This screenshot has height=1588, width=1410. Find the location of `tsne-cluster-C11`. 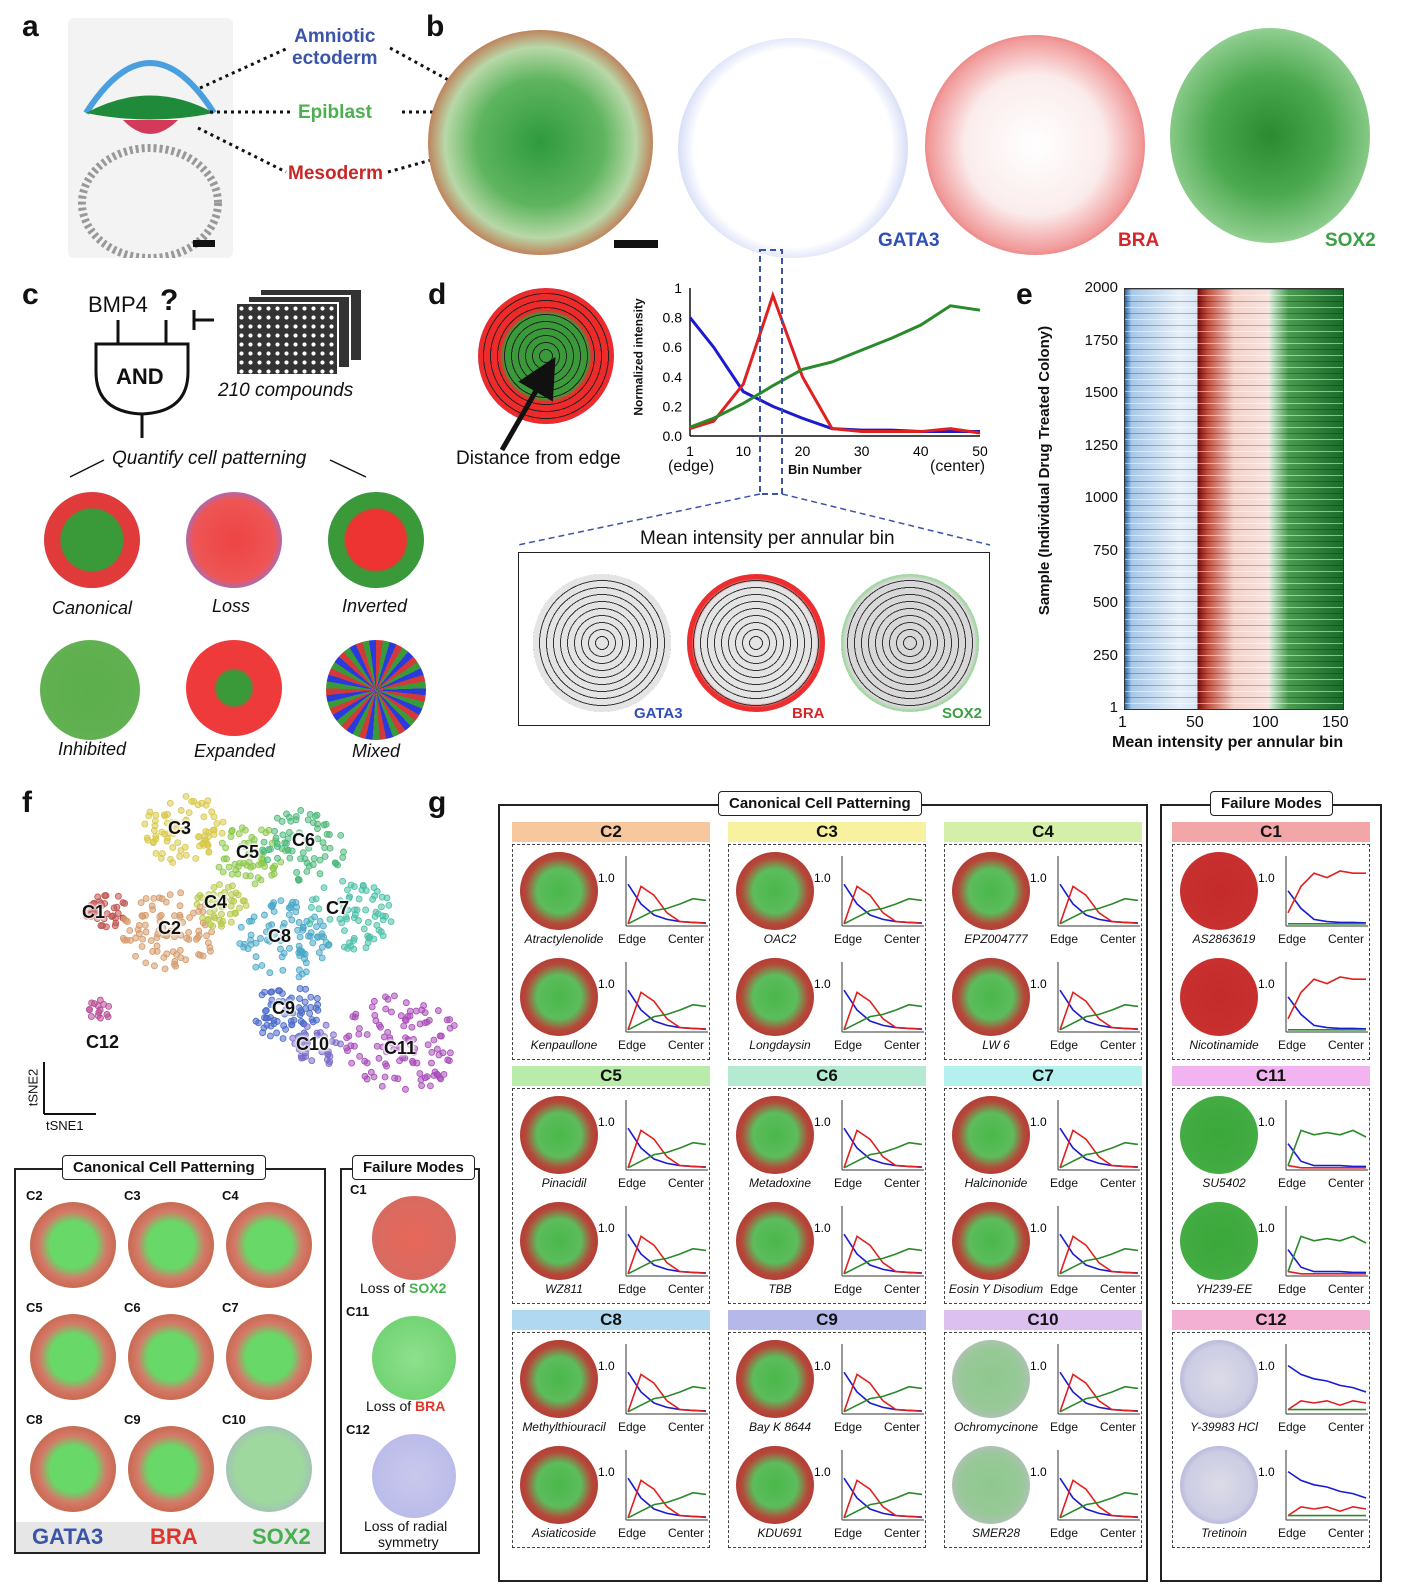

tsne-cluster-C11 is located at coordinates (400, 1042).